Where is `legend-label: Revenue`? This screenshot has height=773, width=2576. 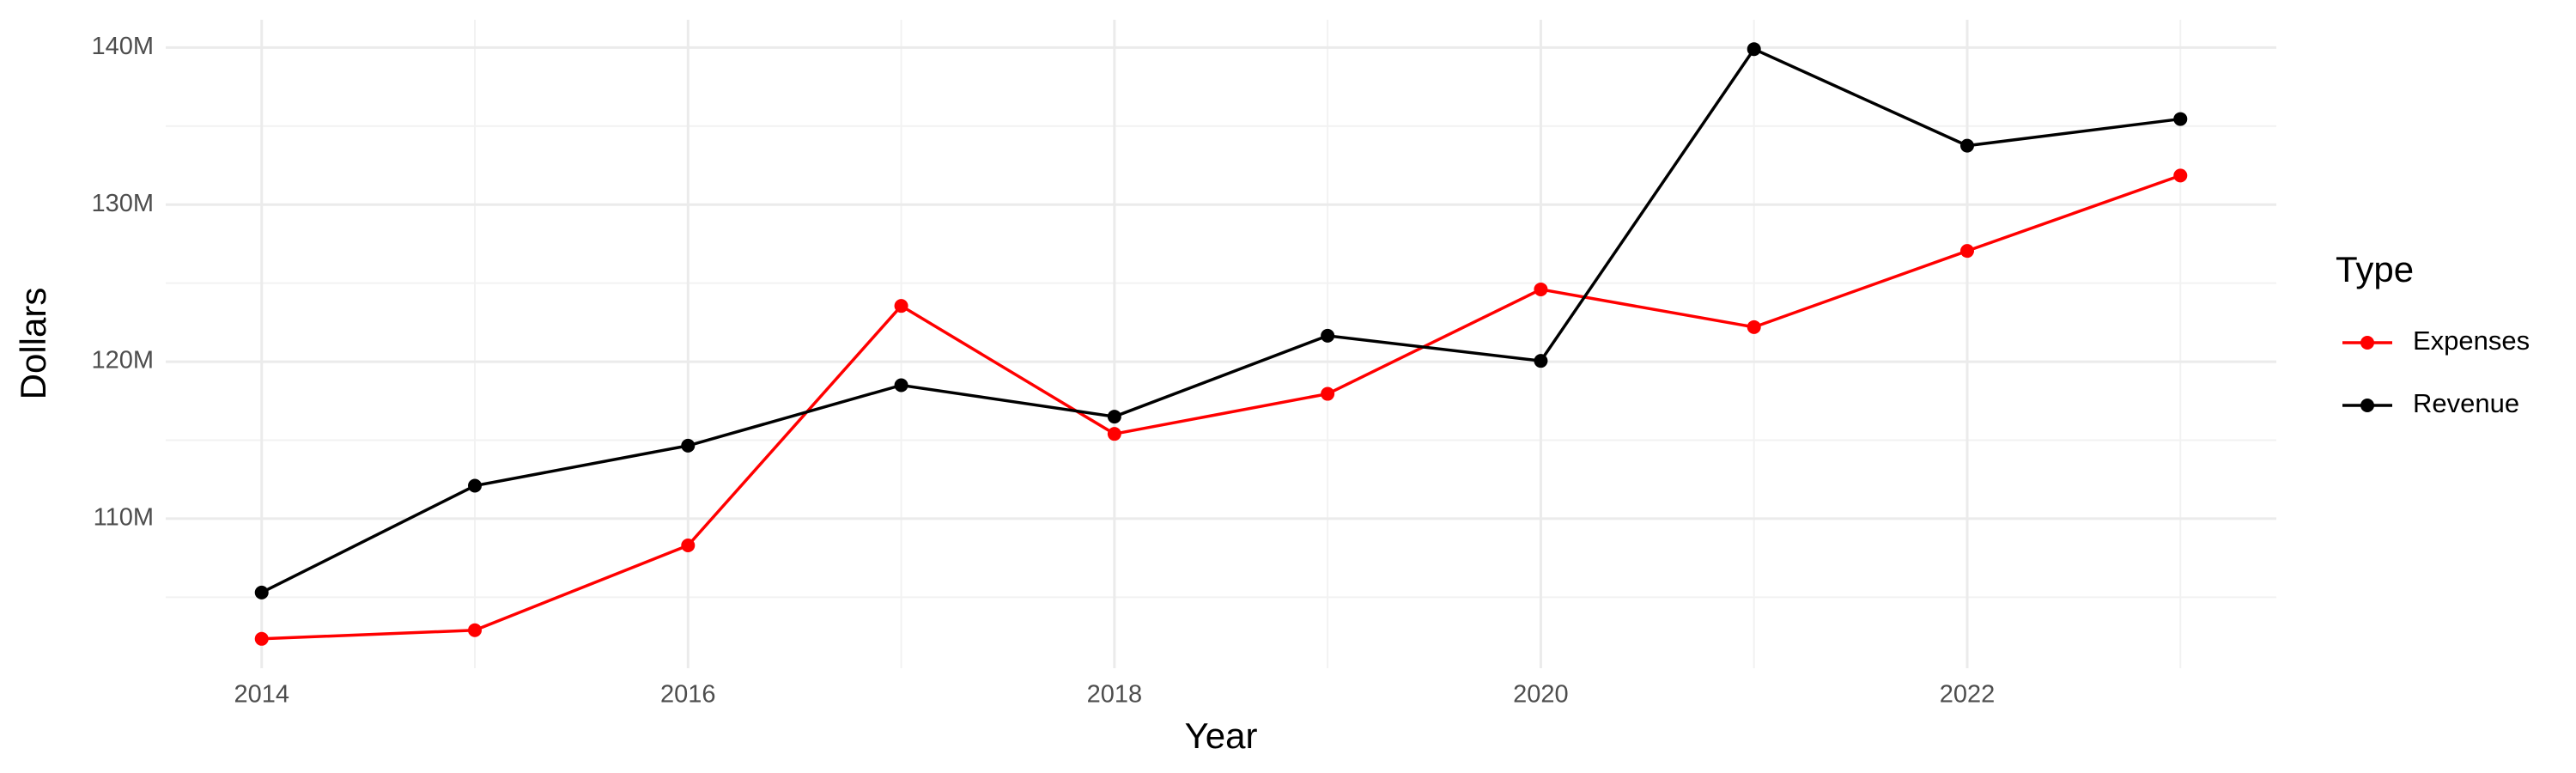
legend-label: Revenue is located at coordinates (2466, 403).